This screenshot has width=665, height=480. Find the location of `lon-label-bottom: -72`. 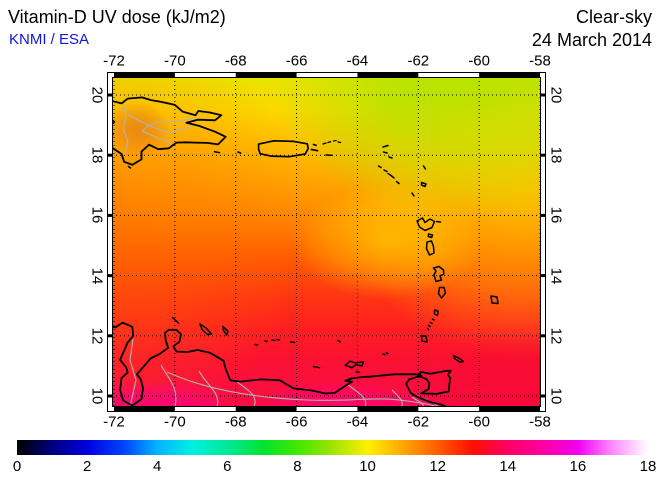

lon-label-bottom: -72 is located at coordinates (114, 421).